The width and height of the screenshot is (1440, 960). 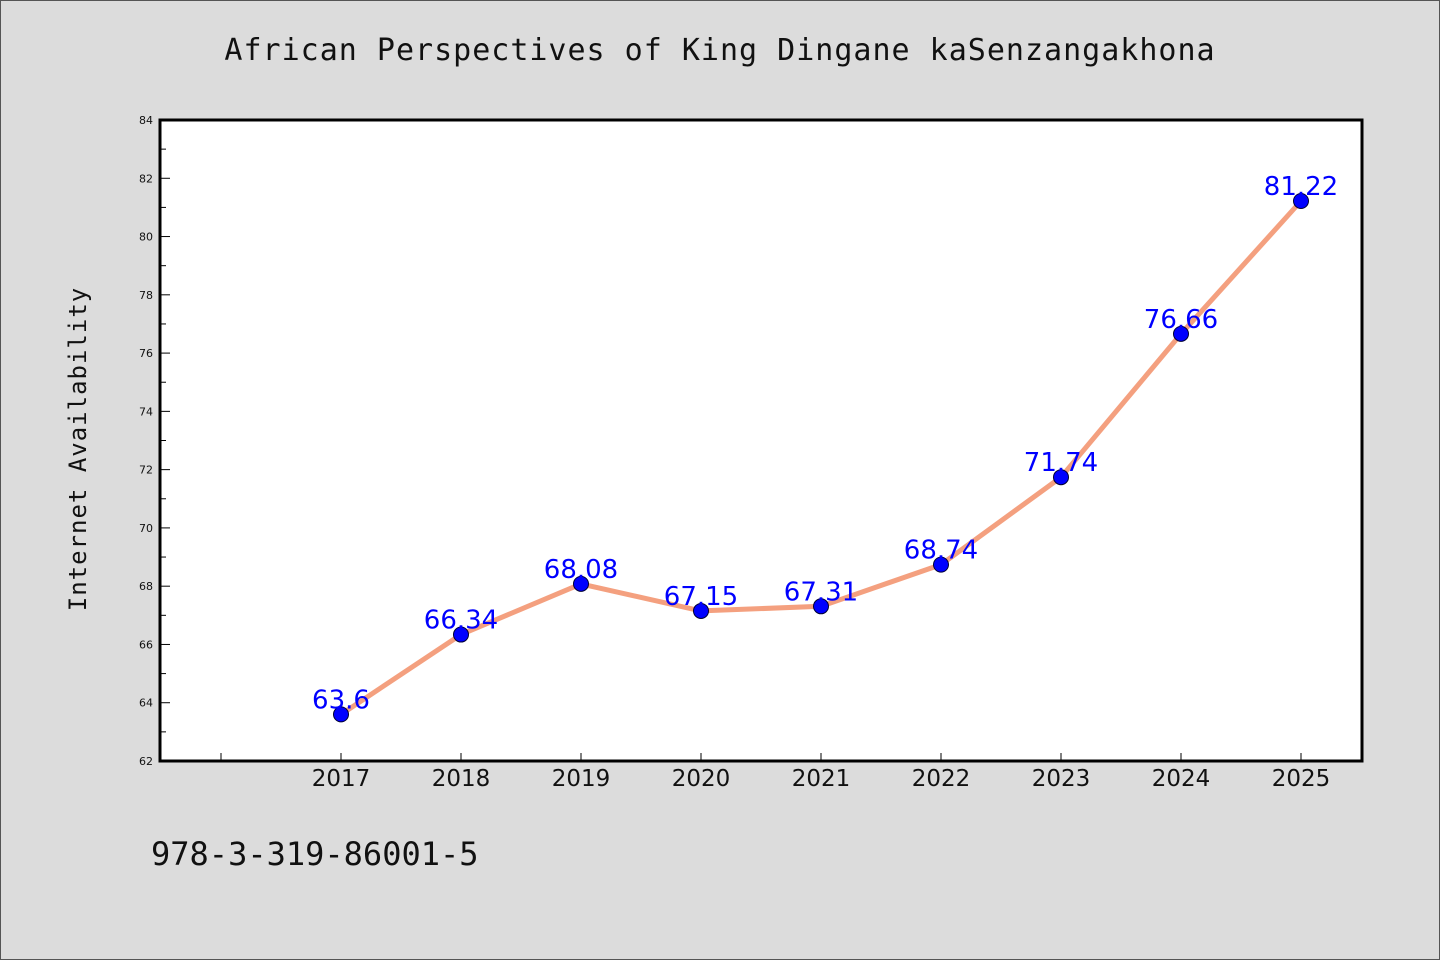 What do you see at coordinates (581, 570) in the screenshot?
I see `data-label: 68.08` at bounding box center [581, 570].